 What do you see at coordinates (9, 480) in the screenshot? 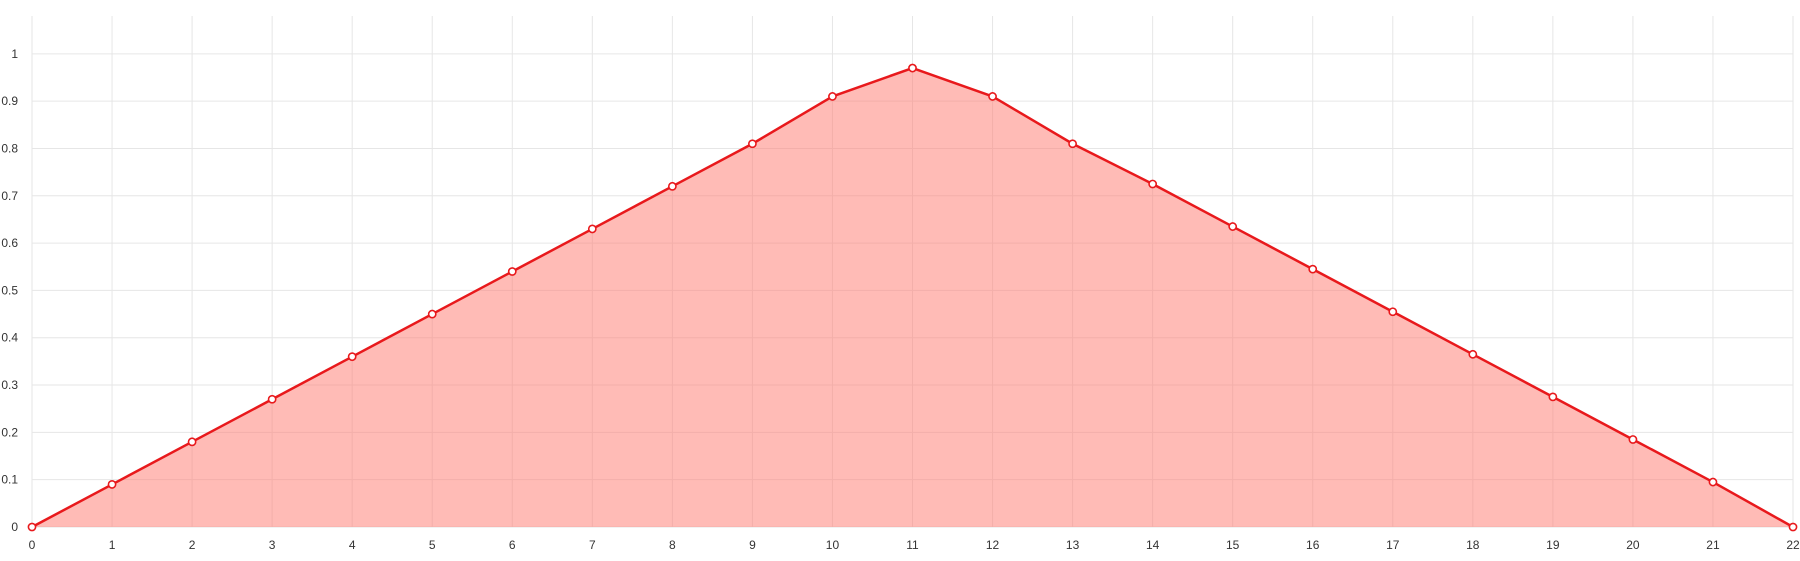
I see `y-tick-label: 0.1` at bounding box center [9, 480].